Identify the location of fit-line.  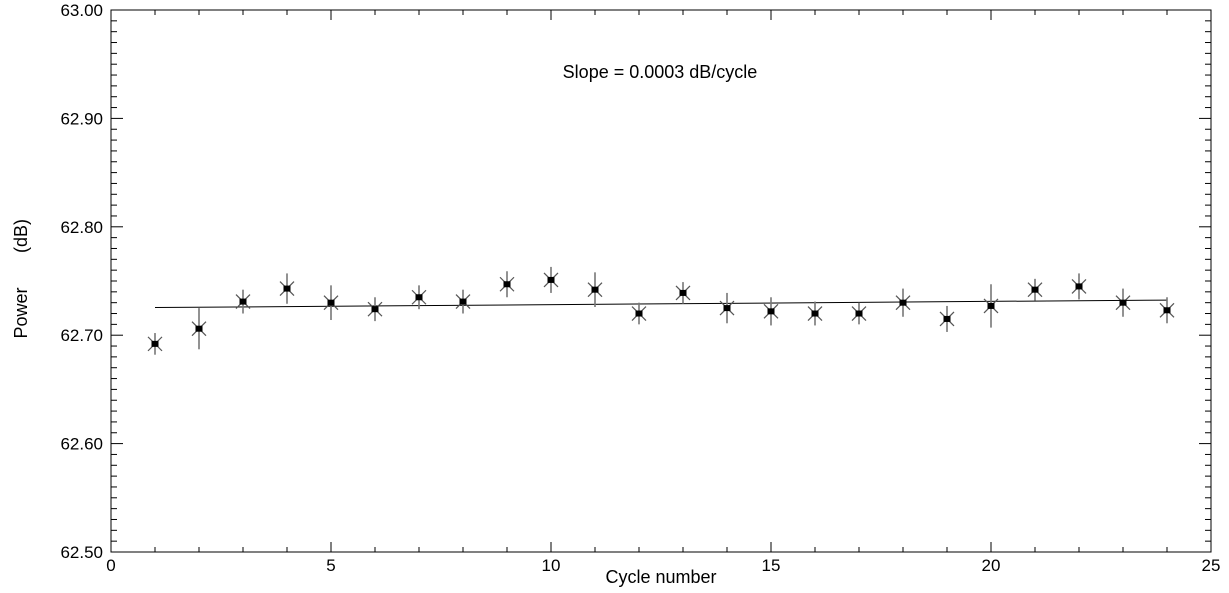
(661, 304).